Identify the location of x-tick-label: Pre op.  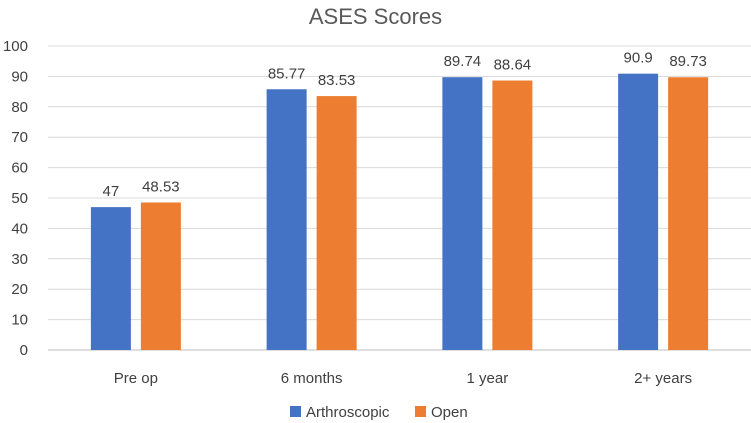
(136, 378).